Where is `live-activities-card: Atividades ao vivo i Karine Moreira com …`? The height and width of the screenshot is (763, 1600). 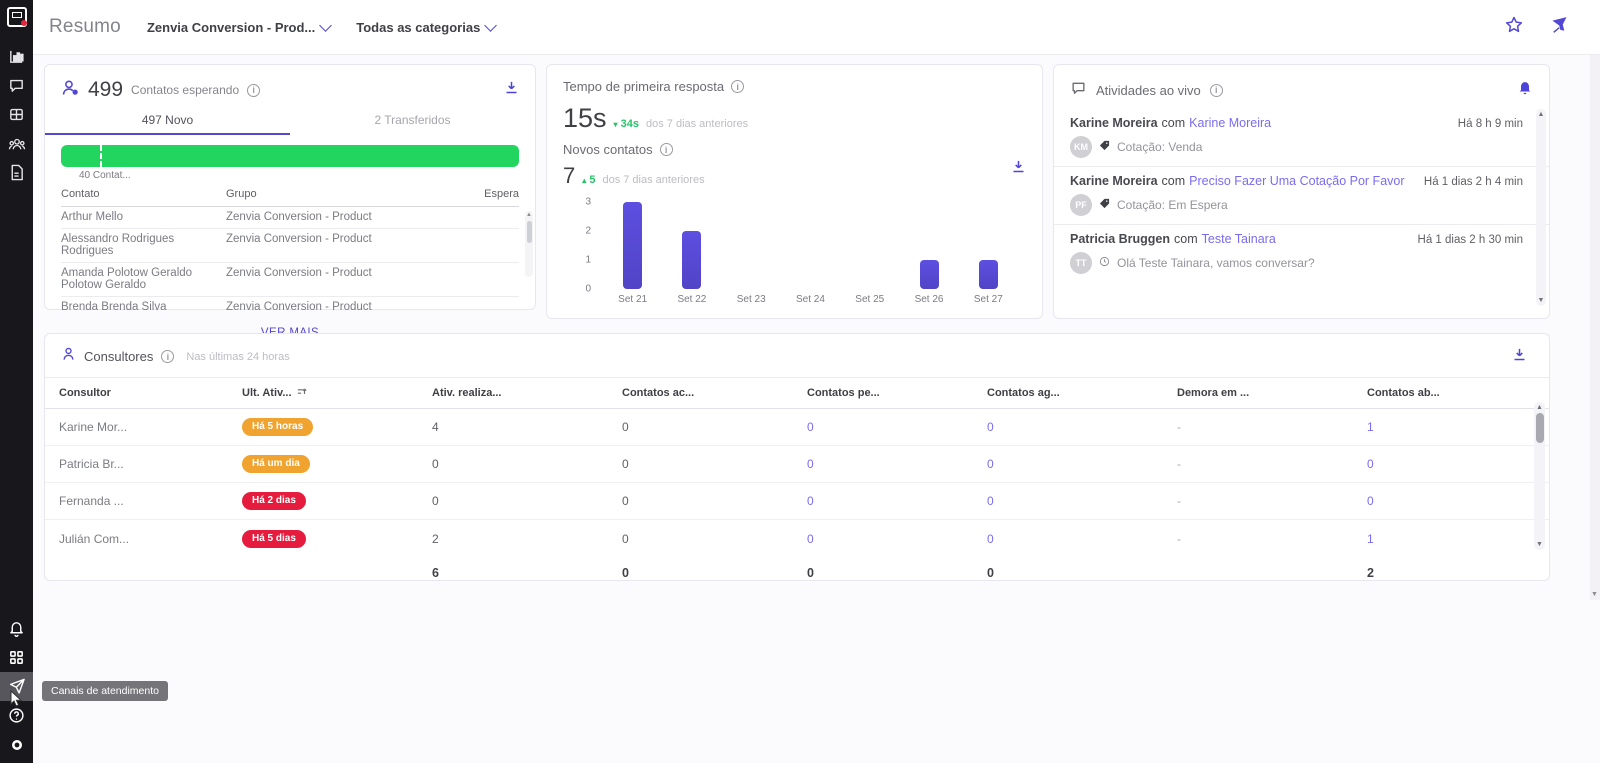 live-activities-card: Atividades ao vivo i Karine Moreira com … is located at coordinates (1301, 191).